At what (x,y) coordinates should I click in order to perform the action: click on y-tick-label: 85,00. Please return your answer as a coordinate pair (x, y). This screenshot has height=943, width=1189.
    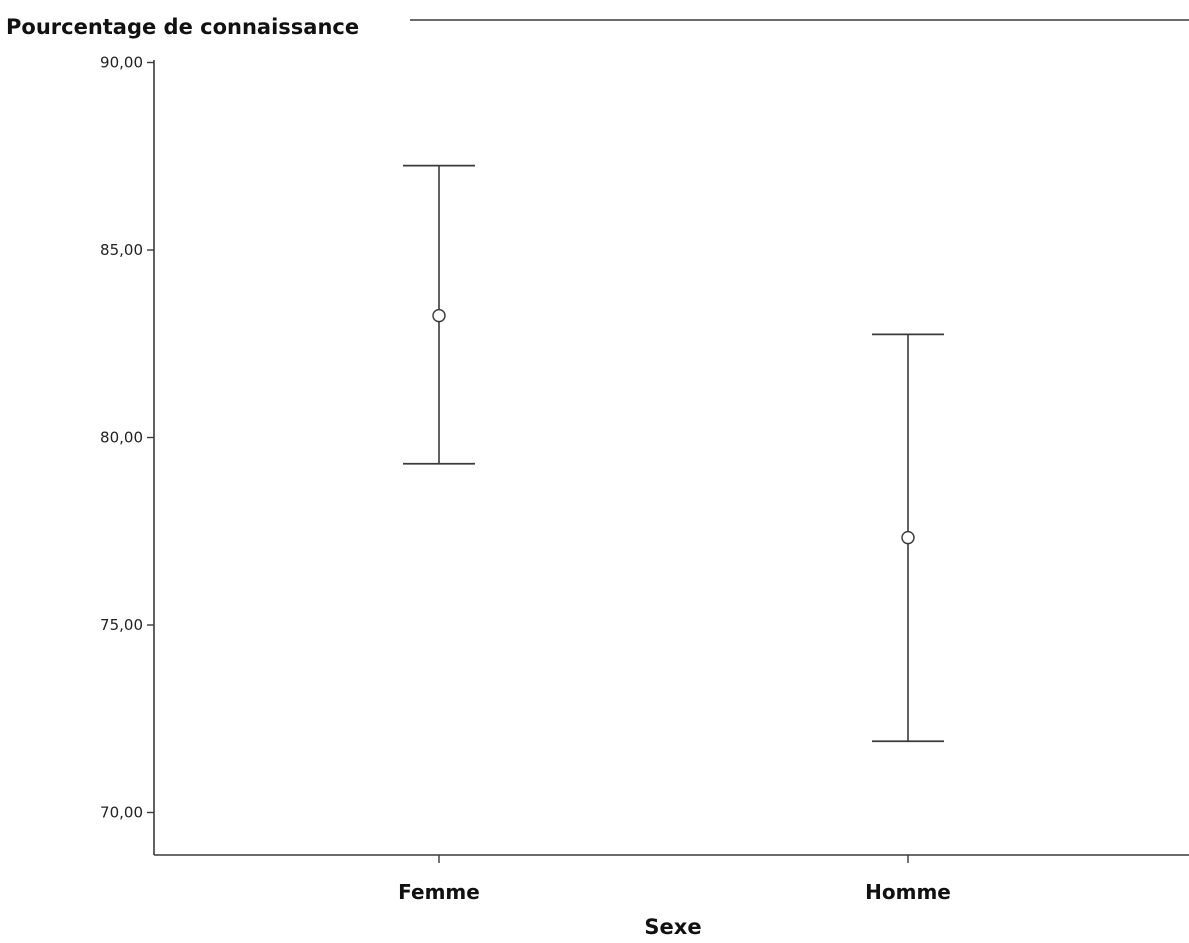
    Looking at the image, I should click on (121, 250).